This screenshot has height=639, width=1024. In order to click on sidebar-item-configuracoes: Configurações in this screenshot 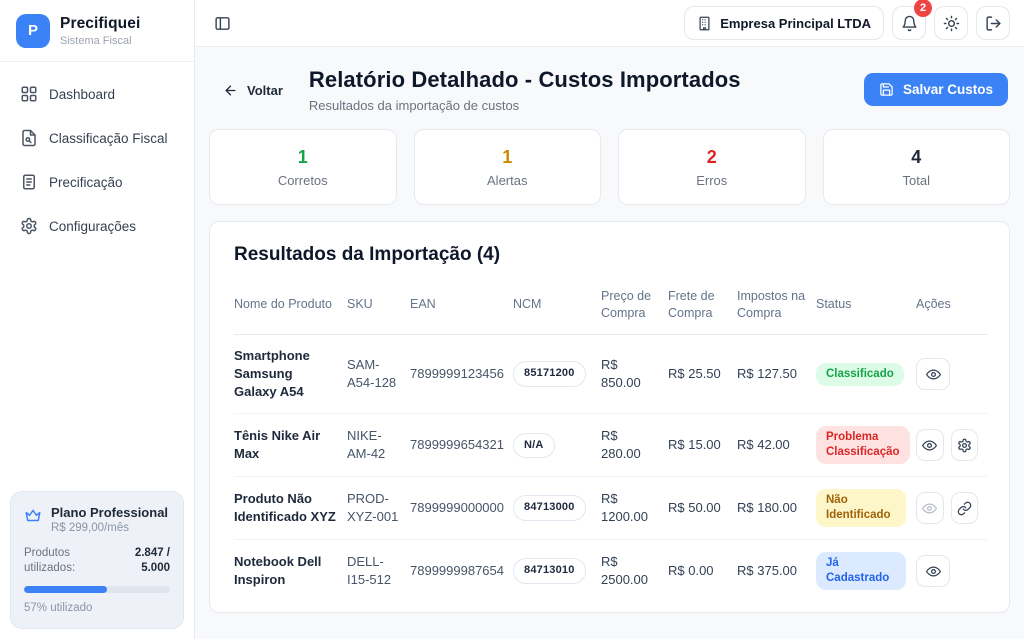, I will do `click(97, 226)`.